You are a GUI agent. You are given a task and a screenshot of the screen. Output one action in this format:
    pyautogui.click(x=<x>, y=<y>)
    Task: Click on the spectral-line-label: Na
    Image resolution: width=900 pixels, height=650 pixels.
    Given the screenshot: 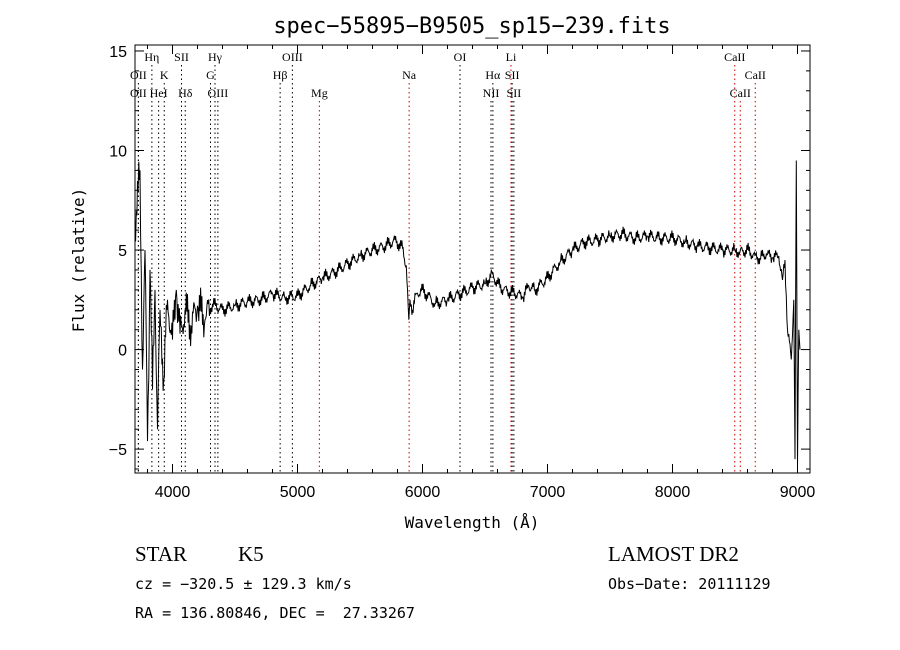 What is the action you would take?
    pyautogui.click(x=409, y=75)
    